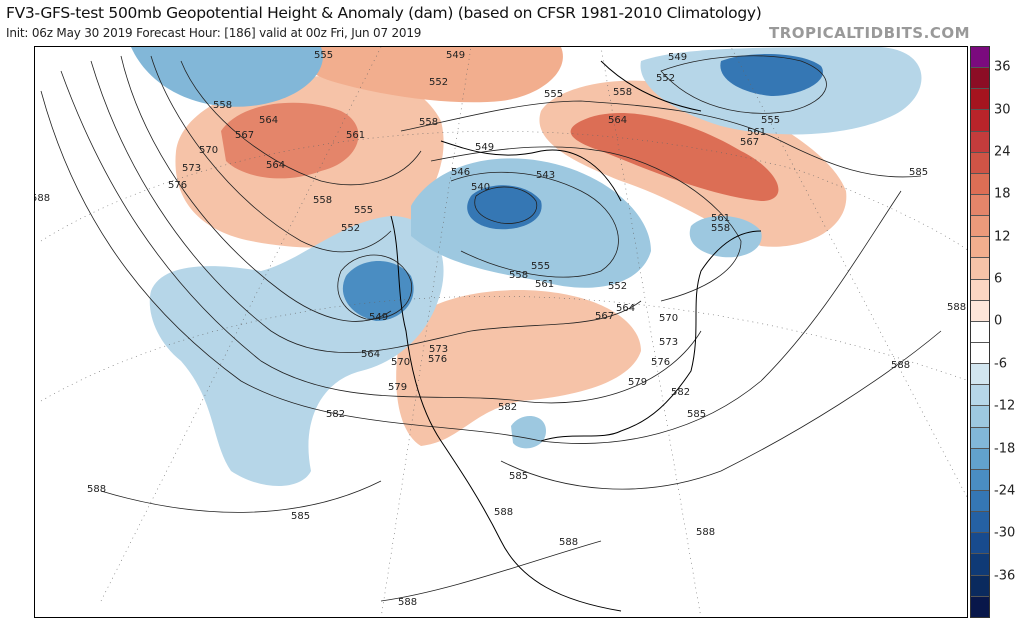 The image size is (1024, 638). I want to click on contour-label: 540, so click(480, 187).